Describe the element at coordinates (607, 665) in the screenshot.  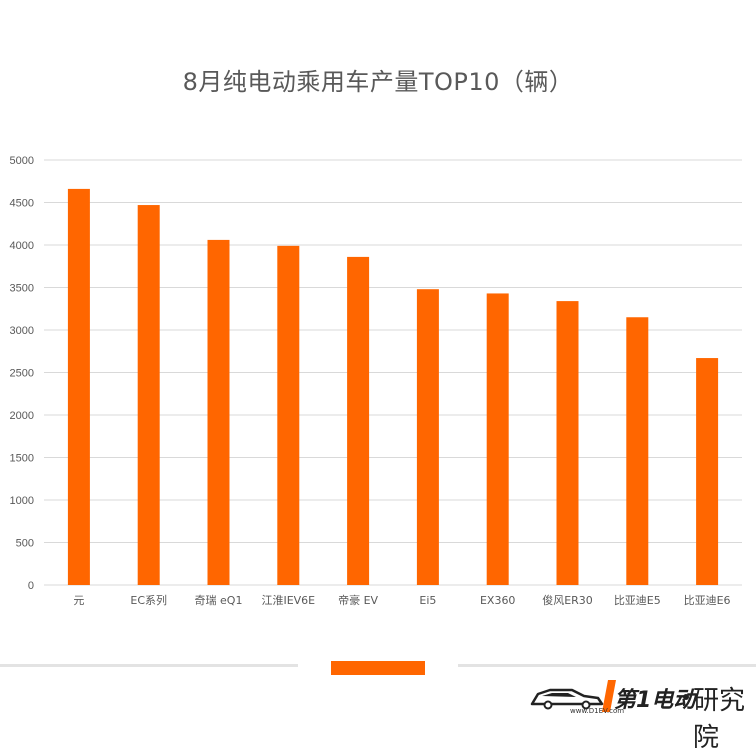
I see `footer-divider-right` at that location.